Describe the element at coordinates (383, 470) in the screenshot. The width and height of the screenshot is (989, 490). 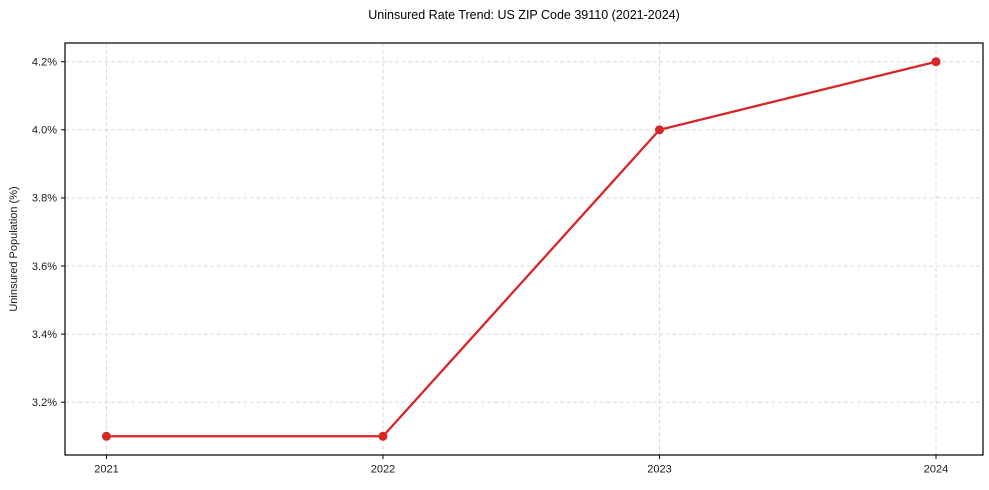
I see `x-tick-label: 2022` at that location.